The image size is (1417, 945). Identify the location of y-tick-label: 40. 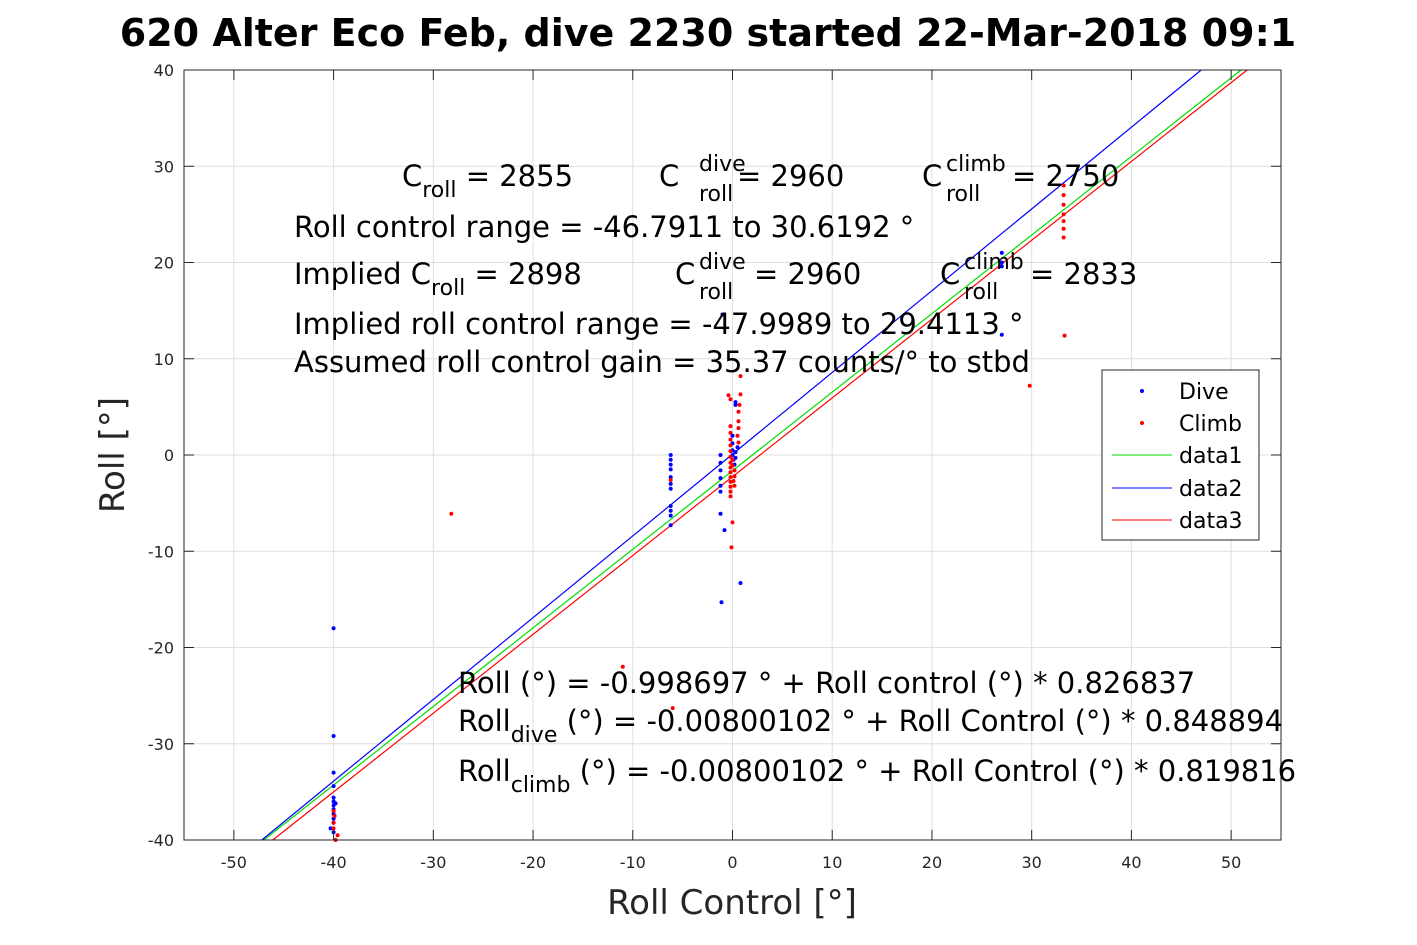
(164, 70).